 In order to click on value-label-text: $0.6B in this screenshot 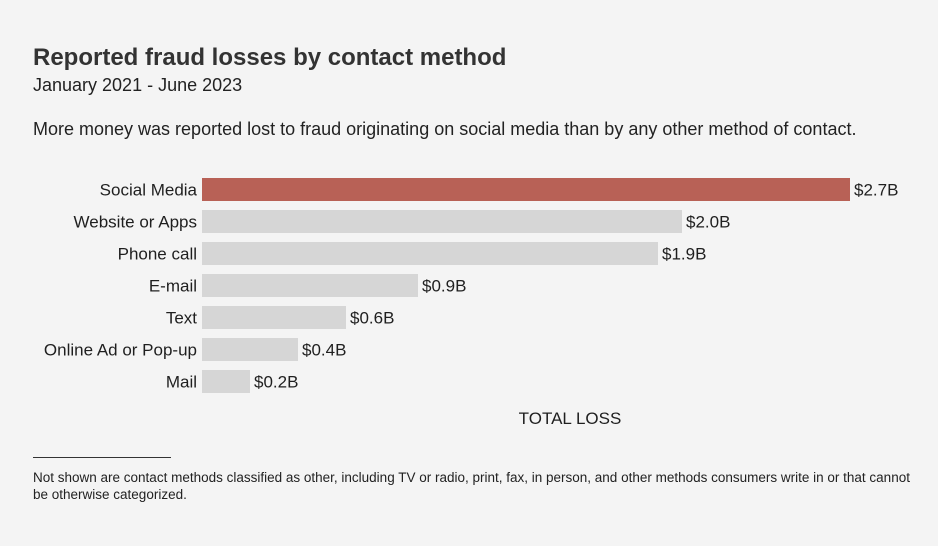, I will do `click(372, 318)`.